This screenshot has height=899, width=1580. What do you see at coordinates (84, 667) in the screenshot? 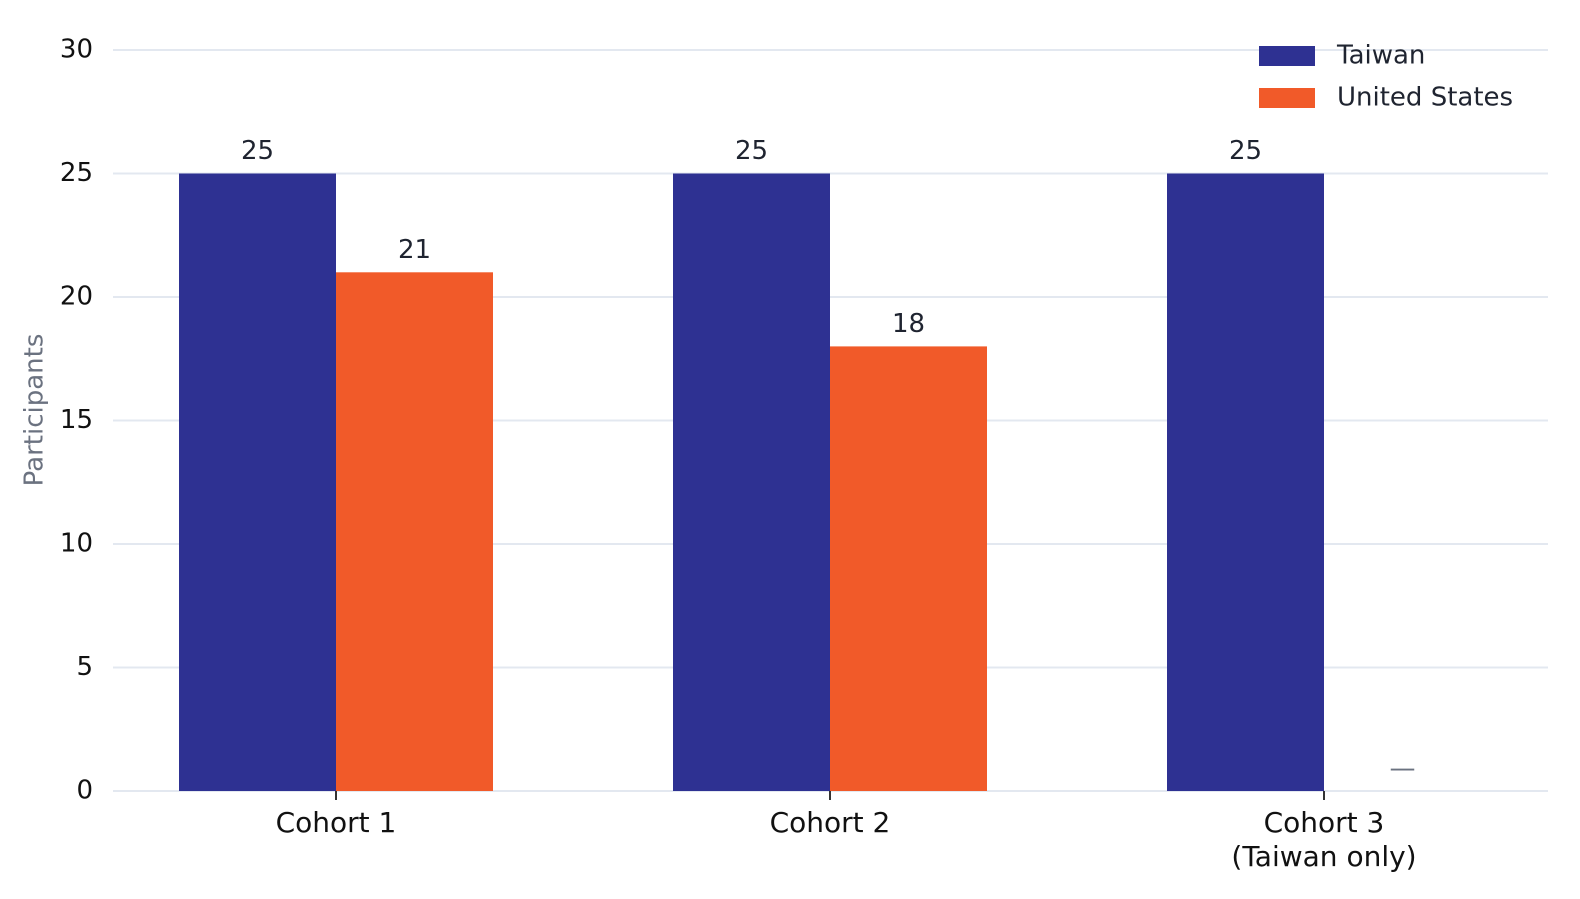
I see `y-tick-label: 5` at bounding box center [84, 667].